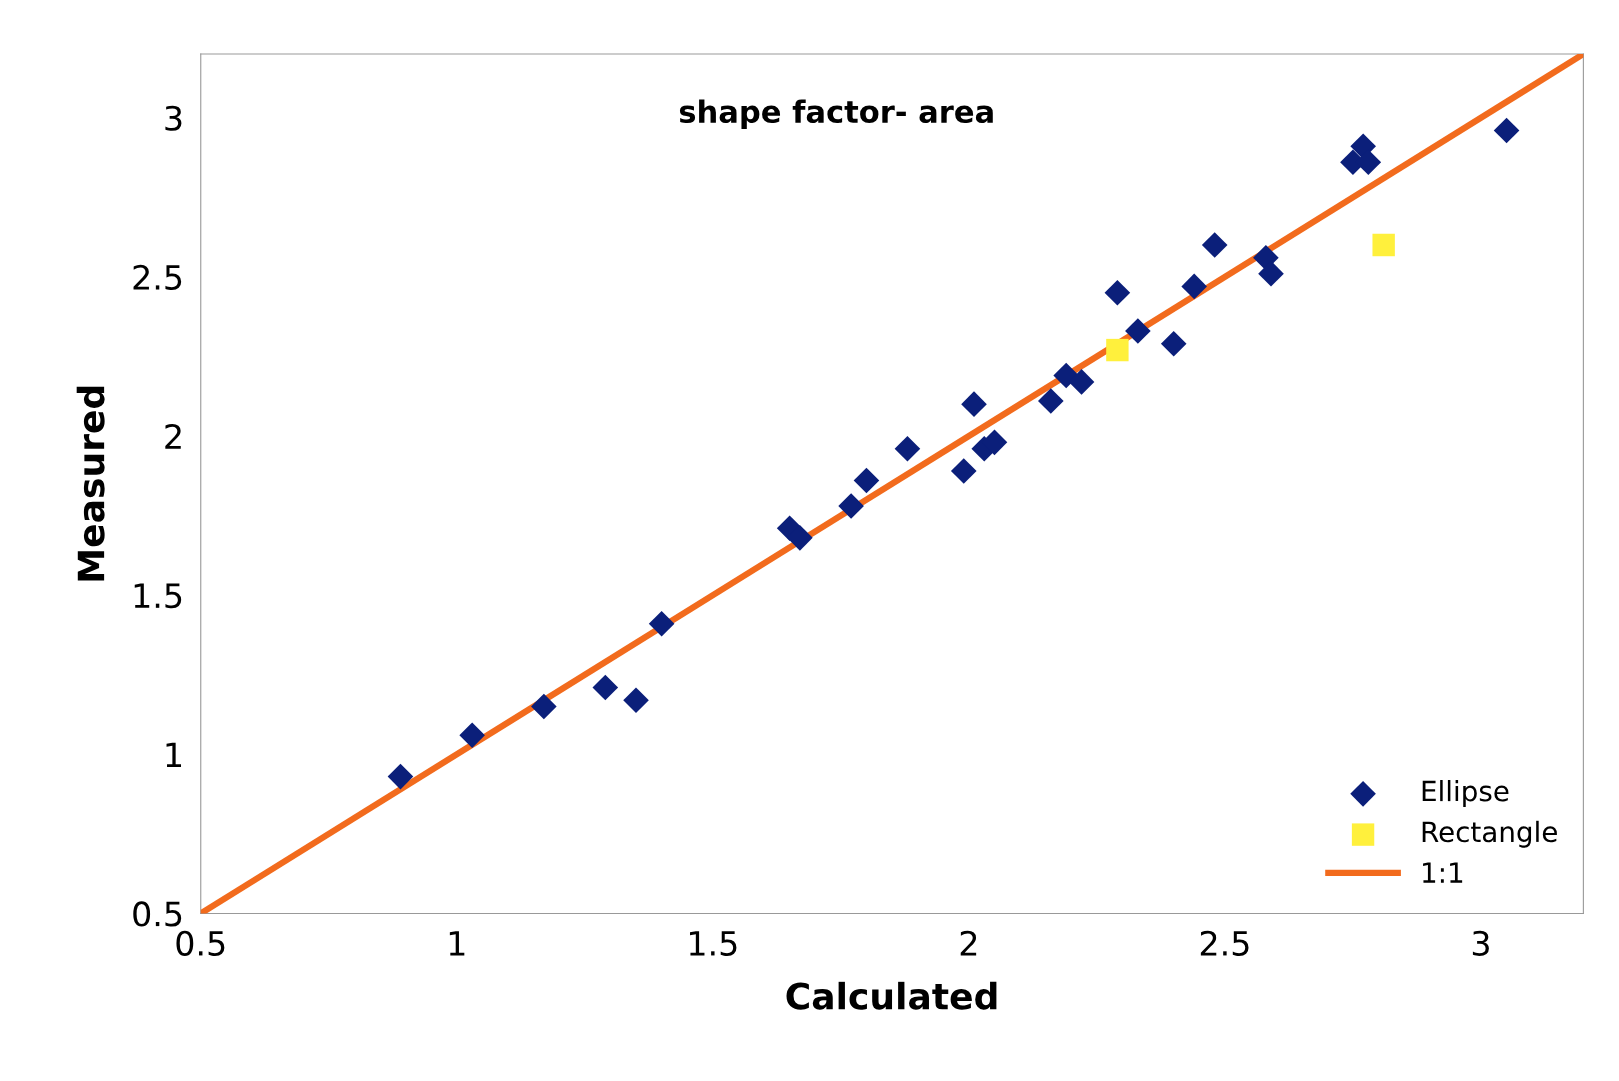  What do you see at coordinates (158, 596) in the screenshot?
I see `y-tick-label: 1.5` at bounding box center [158, 596].